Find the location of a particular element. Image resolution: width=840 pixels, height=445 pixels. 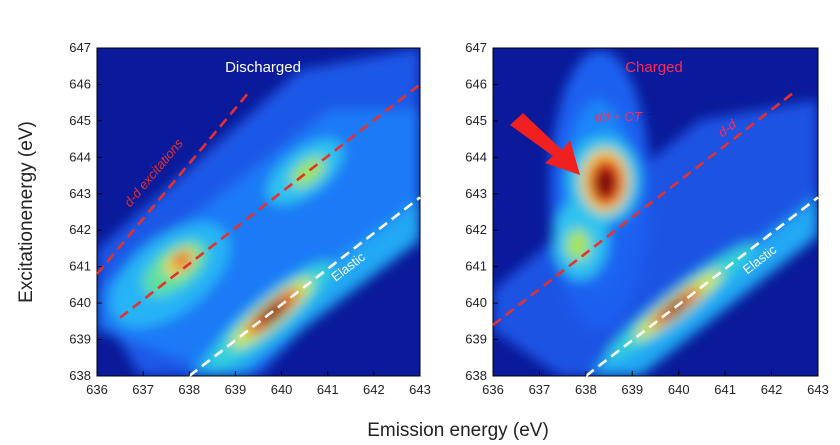

annotation-dd-ct: dd + CT is located at coordinates (619, 116).